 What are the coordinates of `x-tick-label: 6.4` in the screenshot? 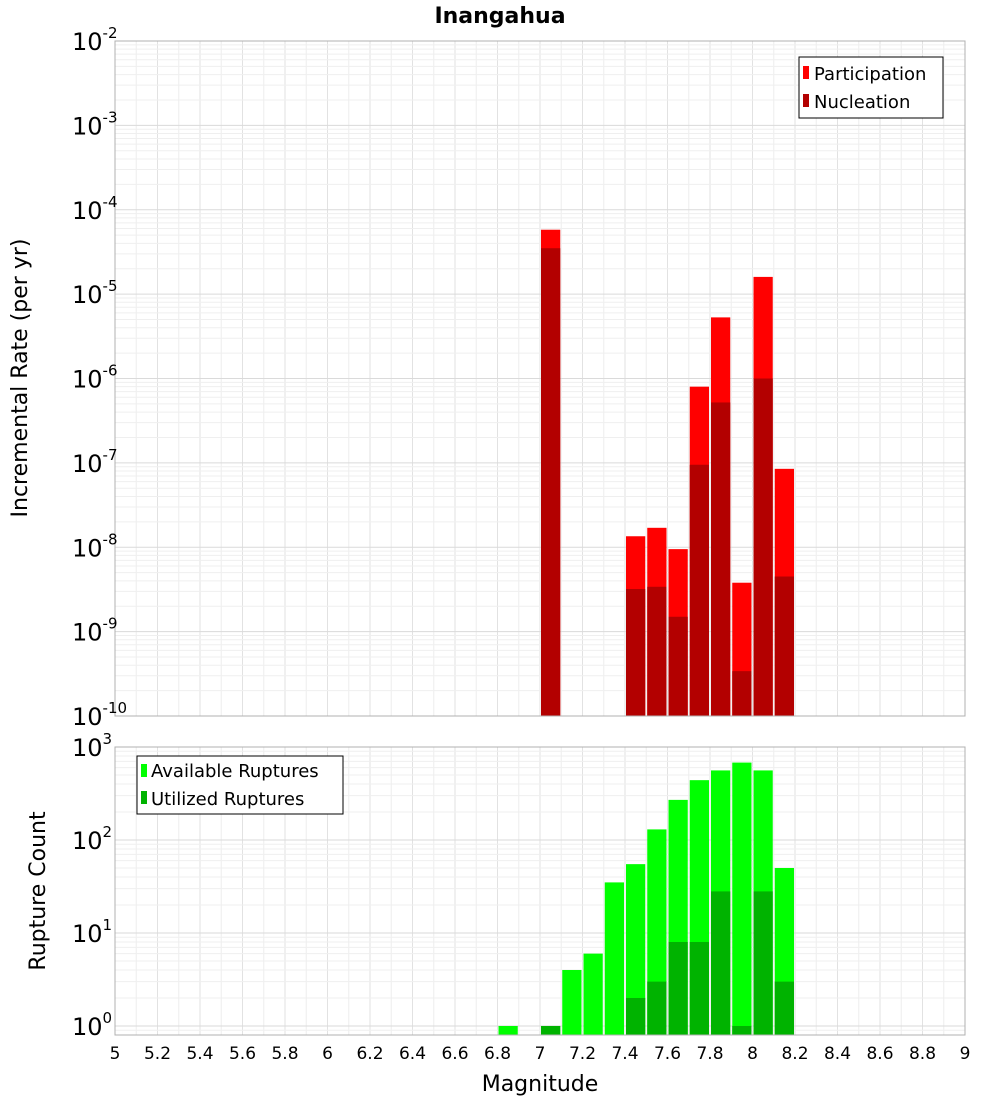 It's located at (412, 1054).